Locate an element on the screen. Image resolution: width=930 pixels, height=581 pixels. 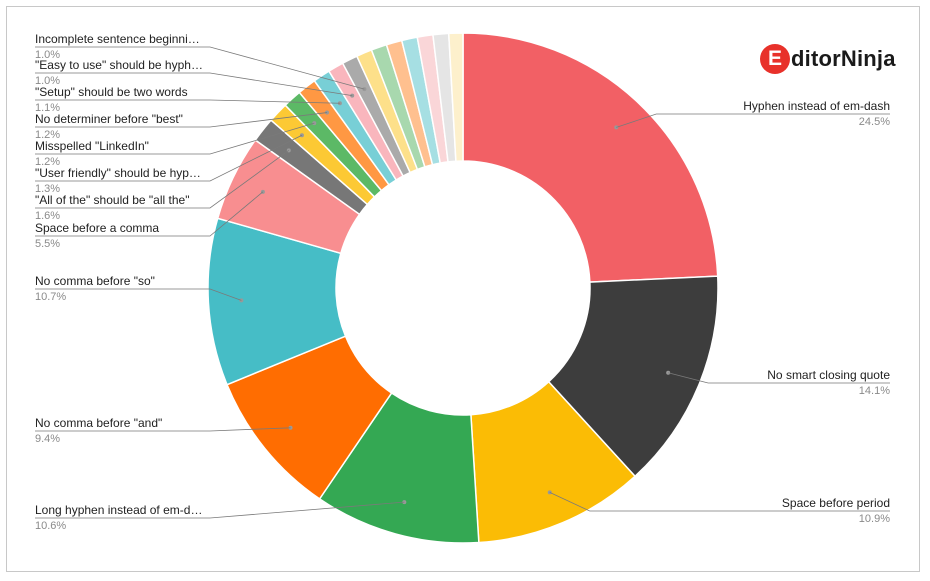
slice-label: Space before a comma is located at coordinates (97, 228).